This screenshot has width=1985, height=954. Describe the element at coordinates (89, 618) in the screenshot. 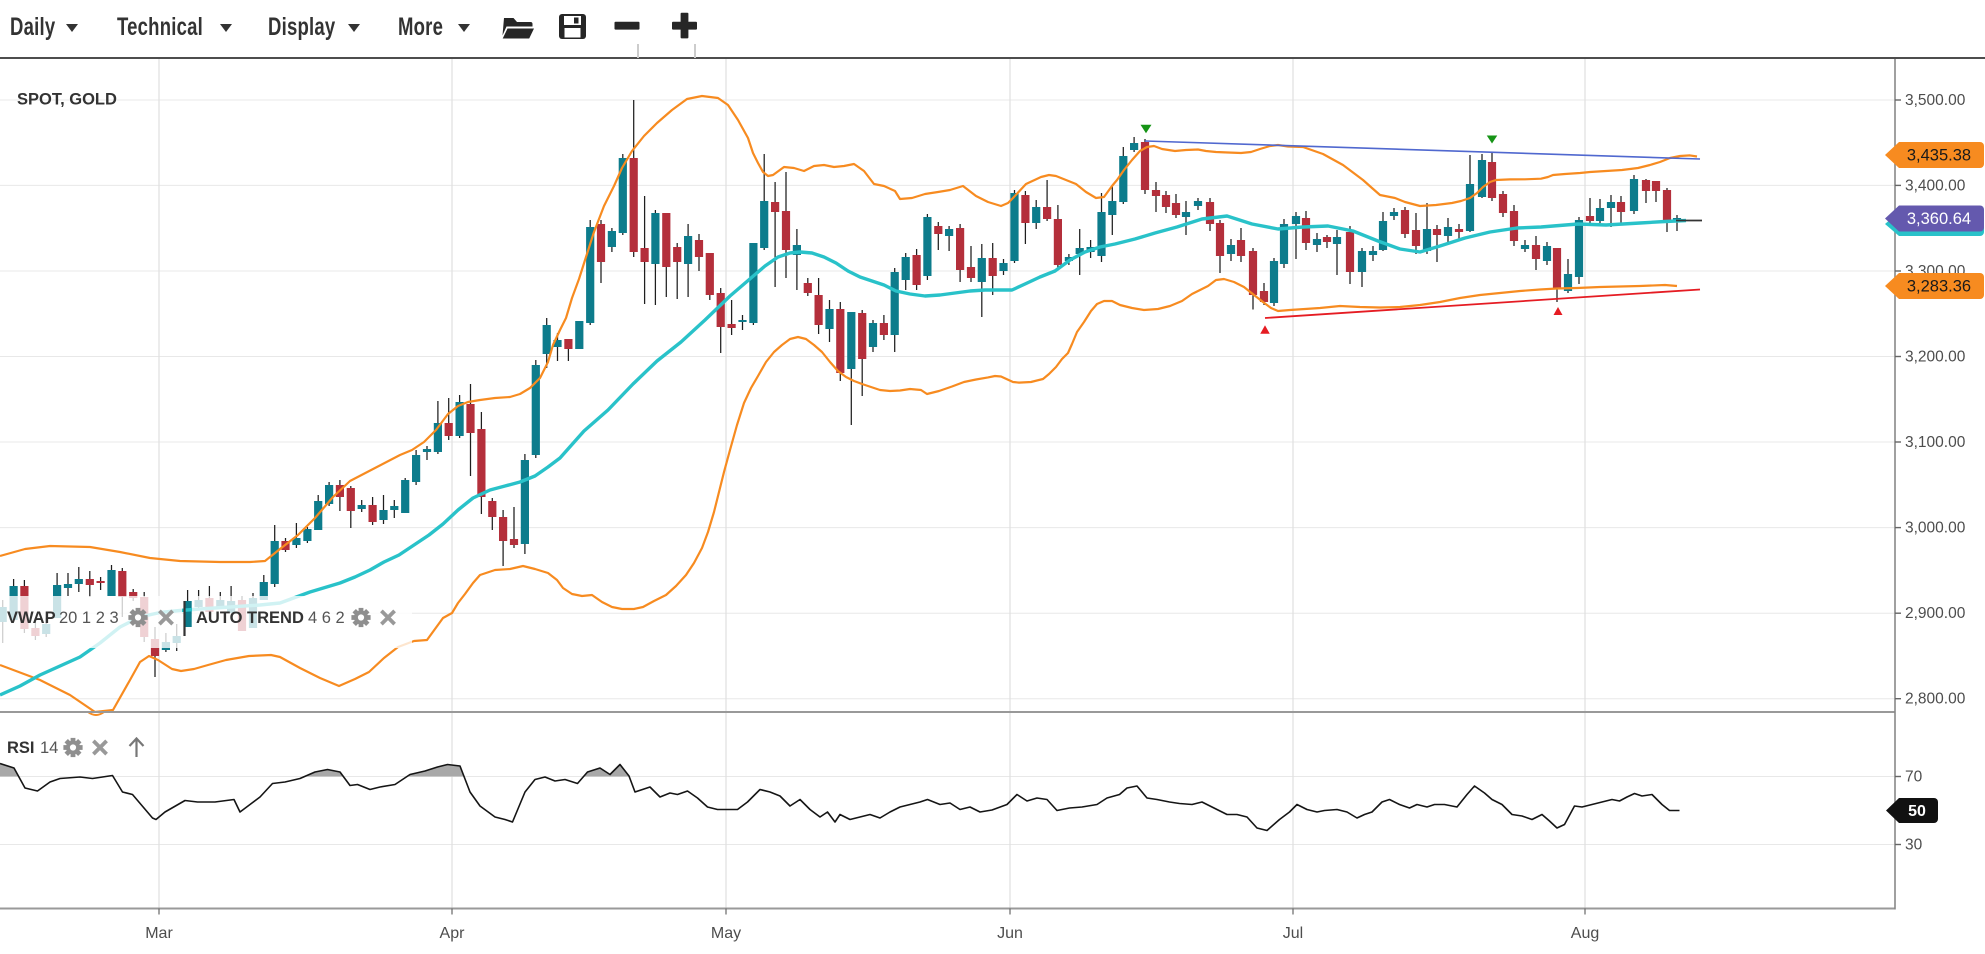

I see `svg-text: 20 1 2 3` at that location.